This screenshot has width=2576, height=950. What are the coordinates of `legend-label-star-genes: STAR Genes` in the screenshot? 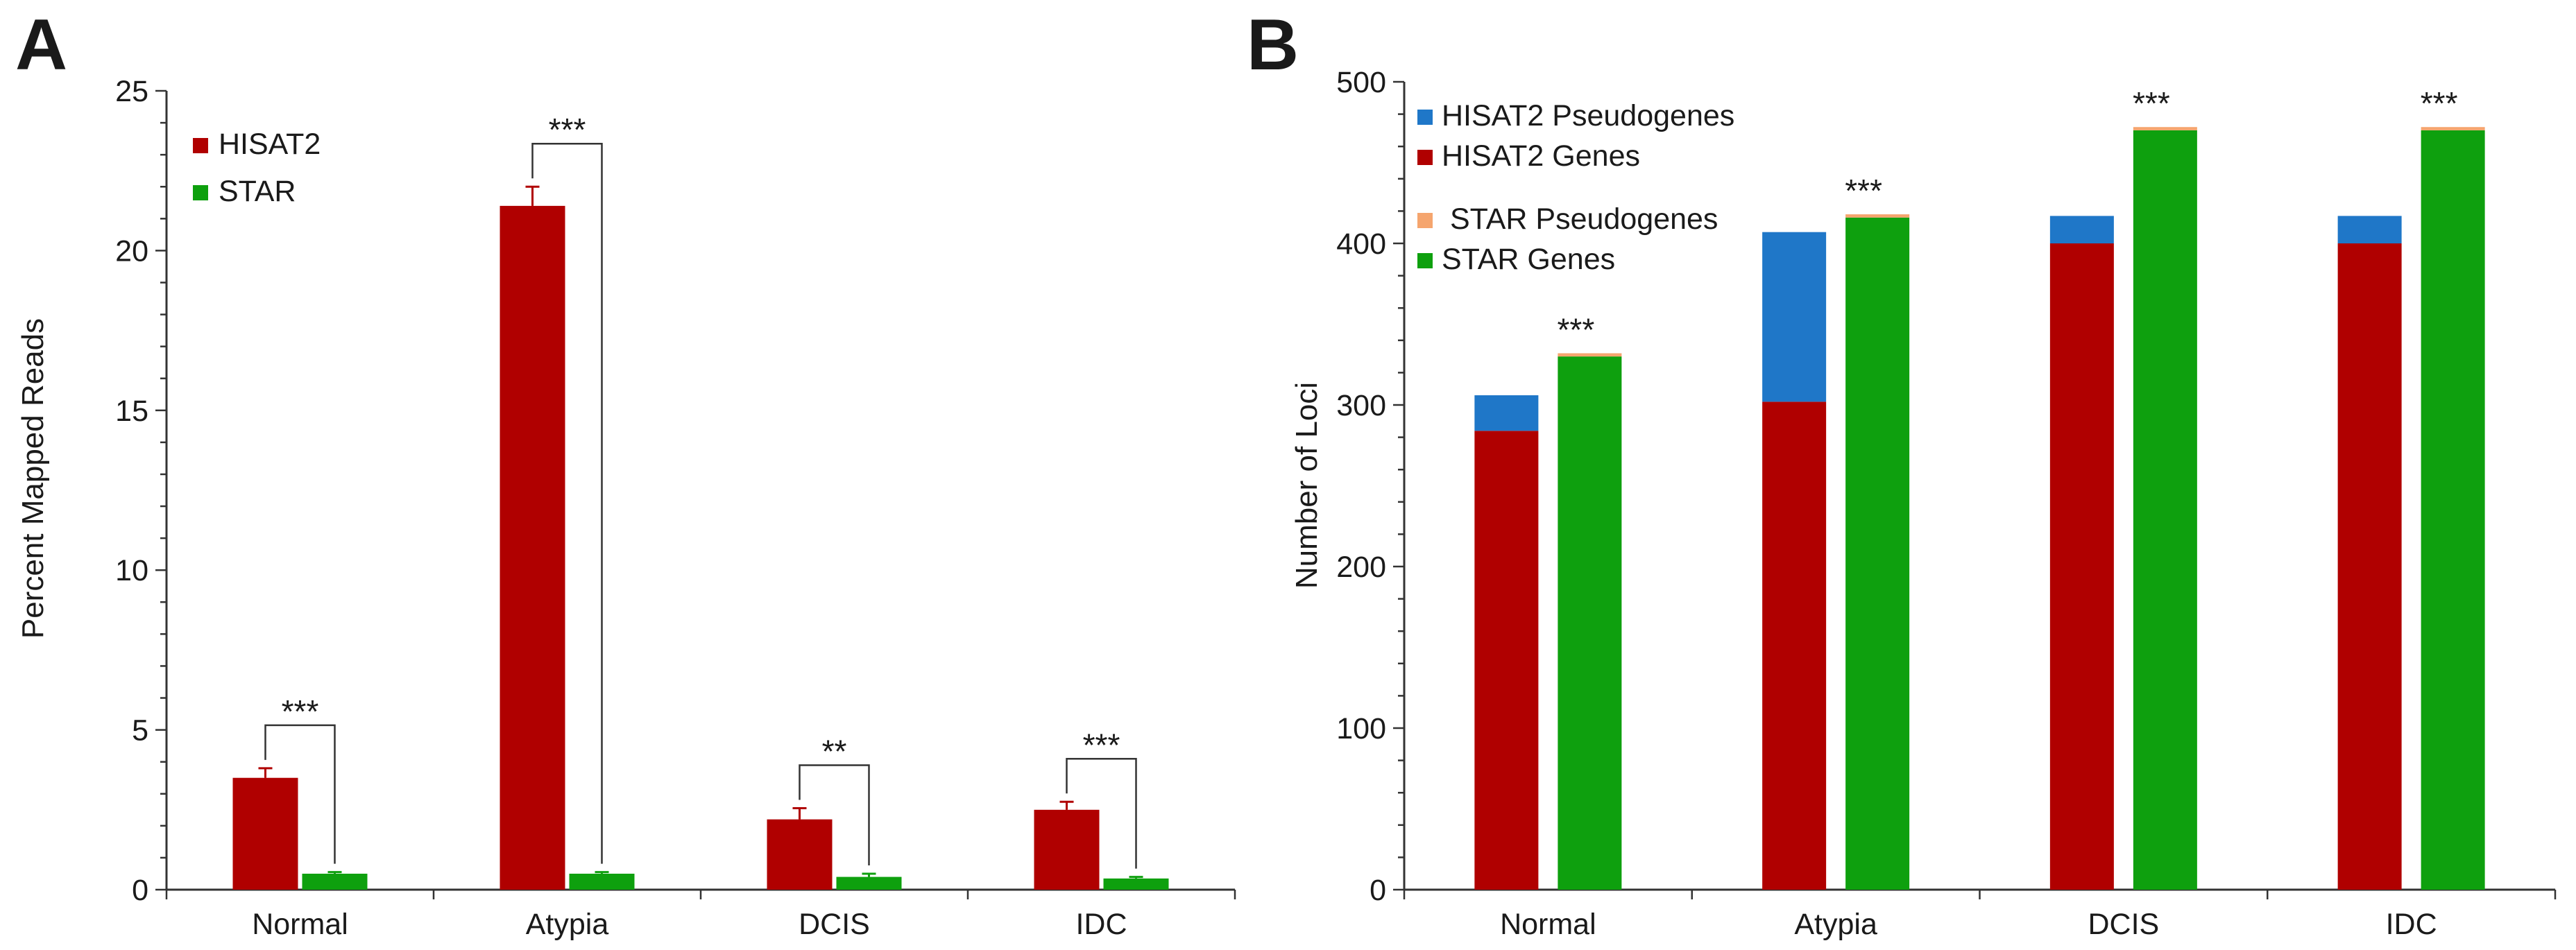 It's located at (1528, 259).